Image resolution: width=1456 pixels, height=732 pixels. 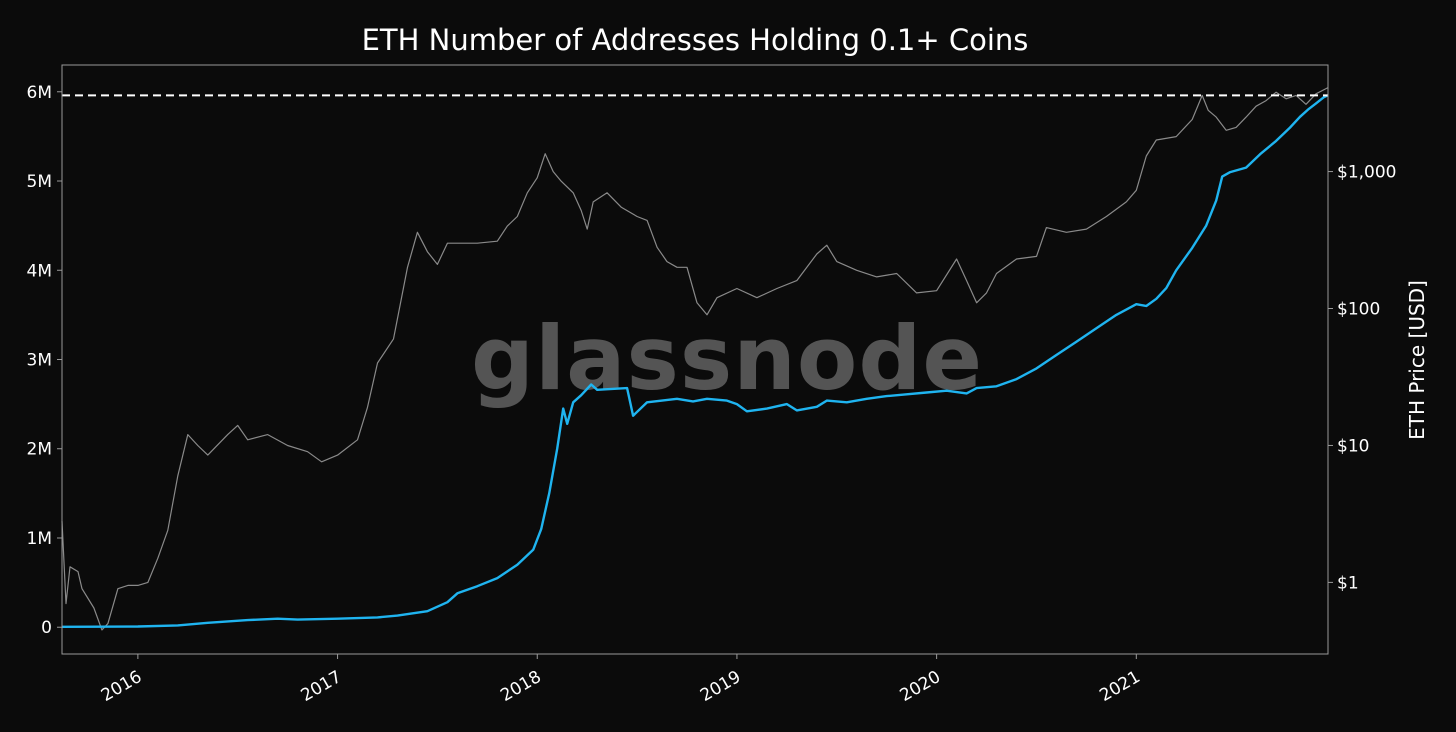 What do you see at coordinates (39, 93) in the screenshot?
I see `y-left-tick-label: 6M` at bounding box center [39, 93].